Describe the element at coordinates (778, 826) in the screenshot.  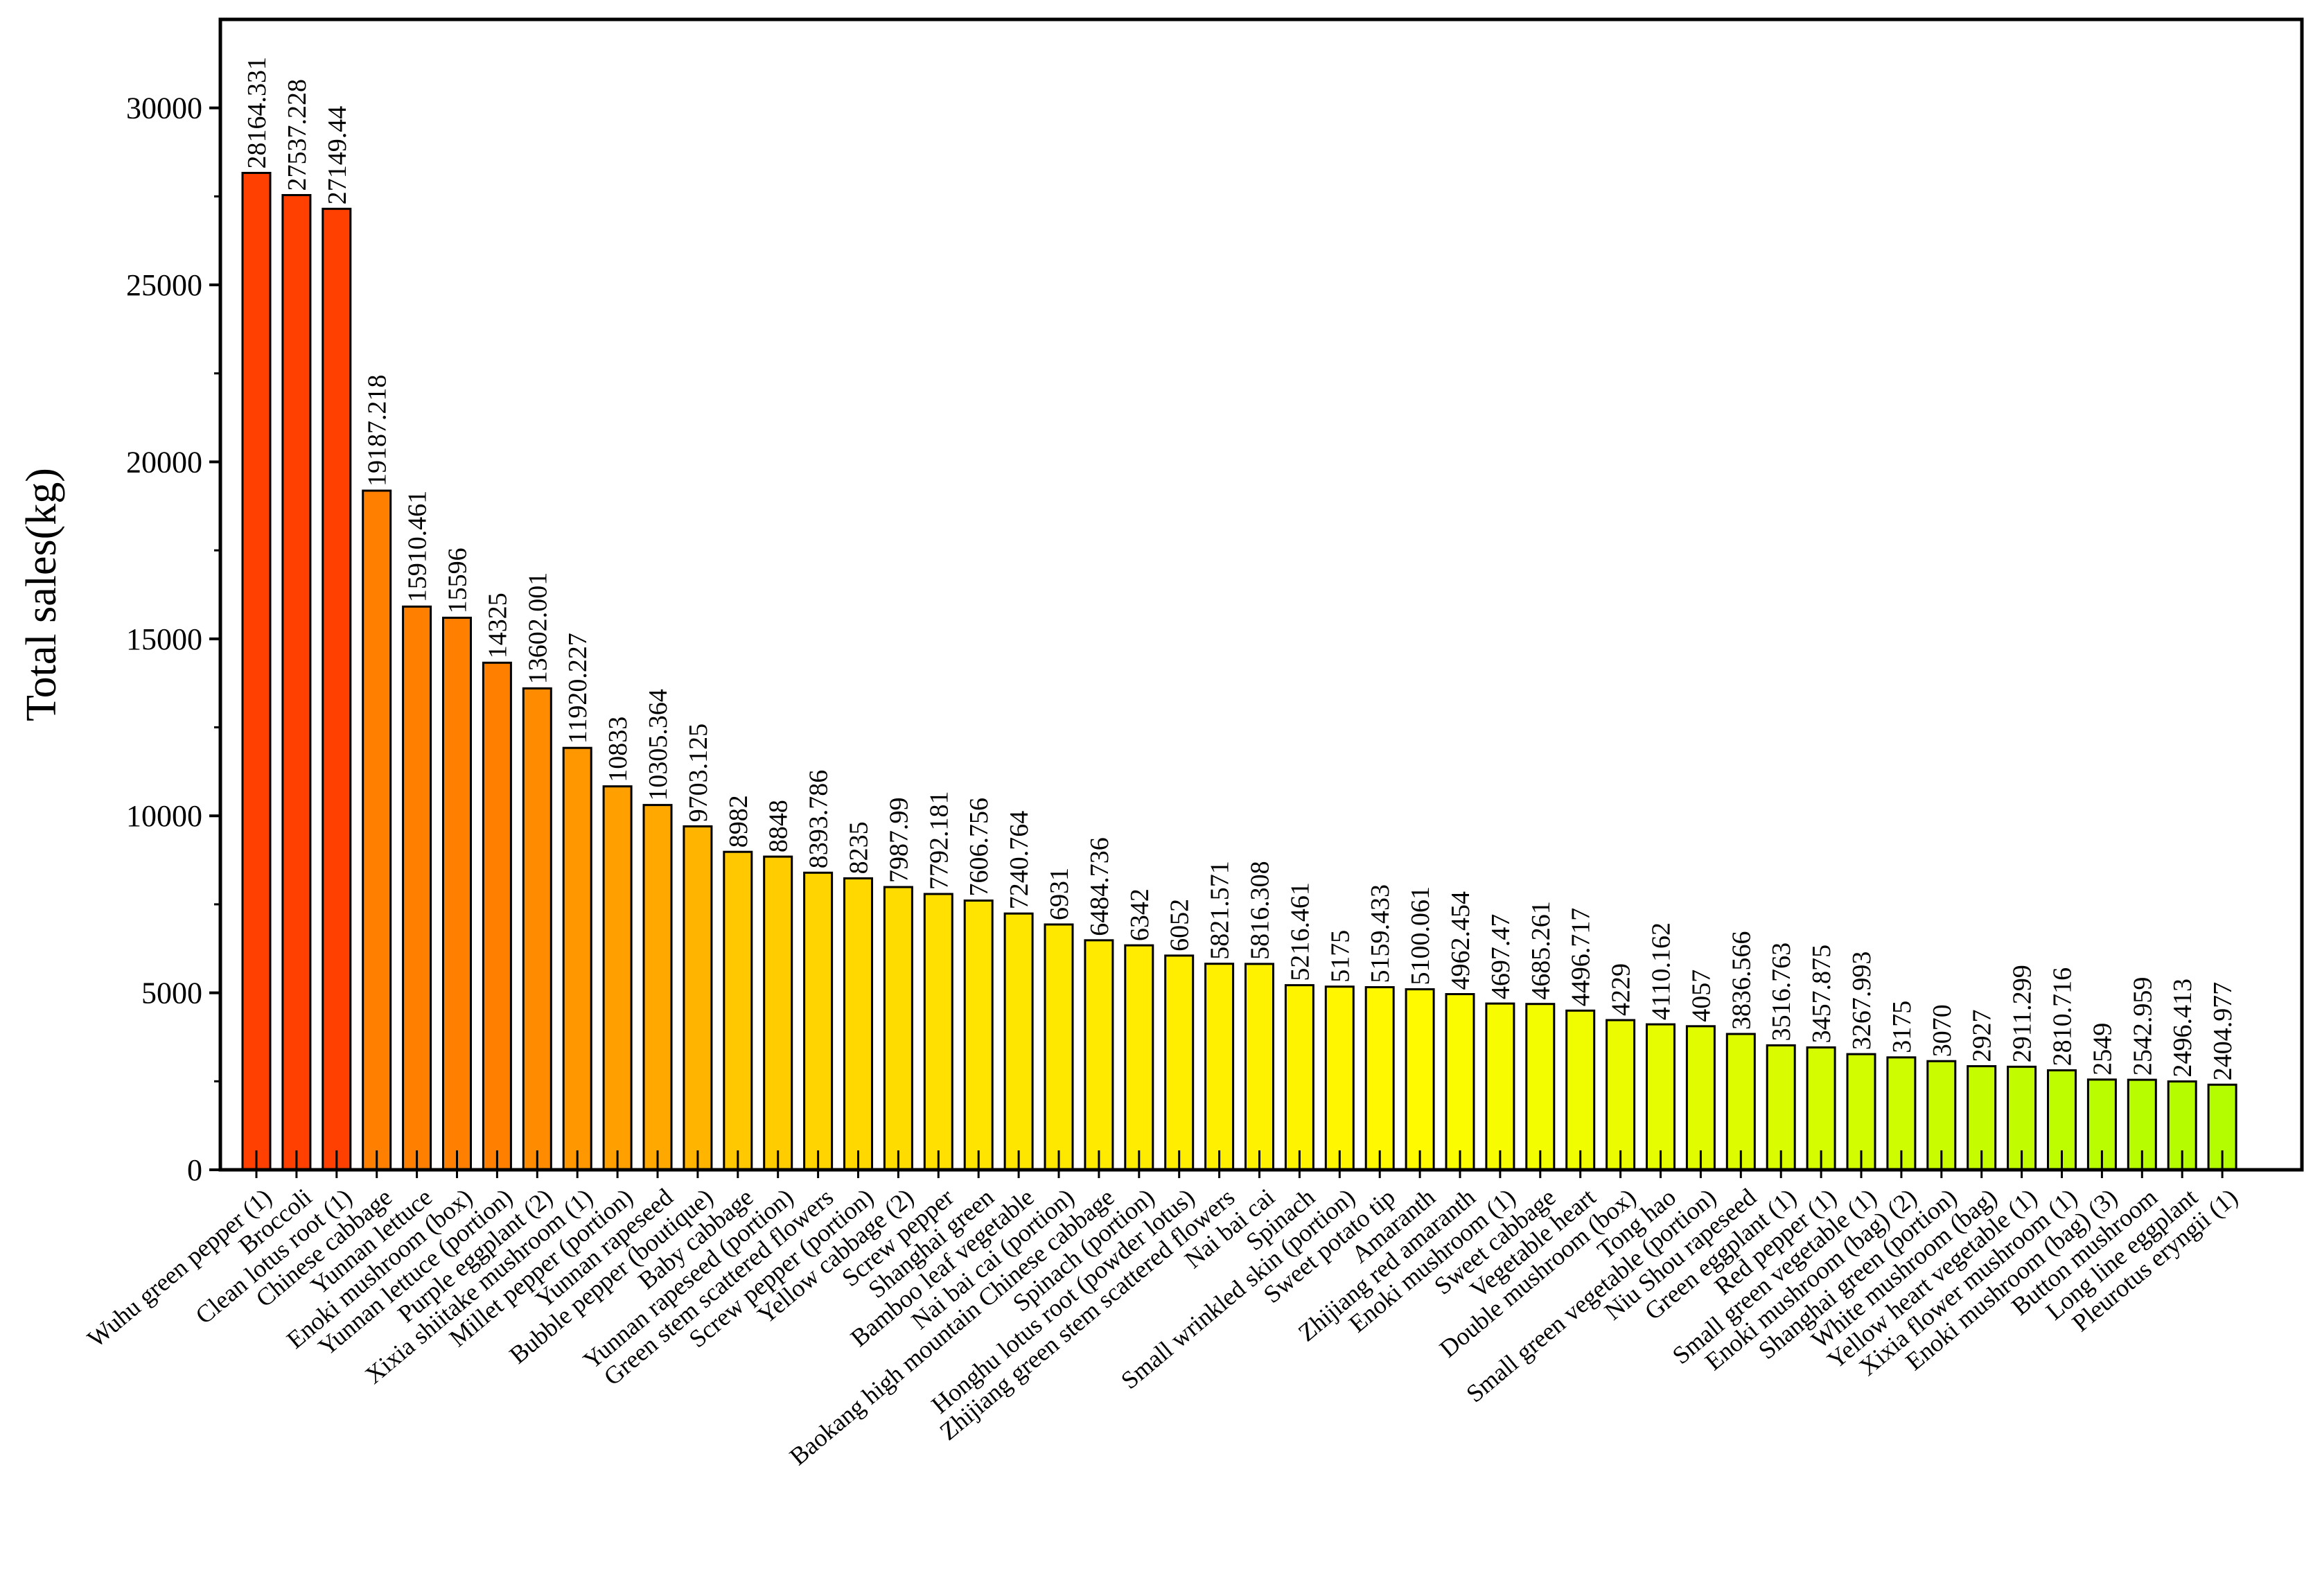
I see `bar-value-label: 8848` at that location.